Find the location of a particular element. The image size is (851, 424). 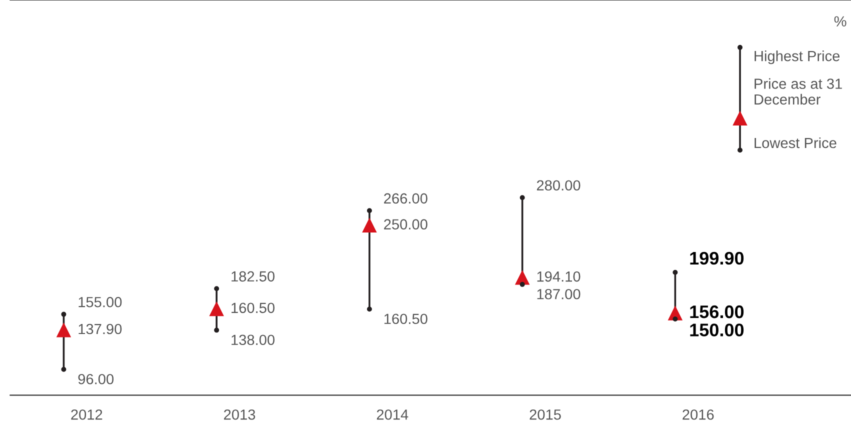

data-label: 156.00 is located at coordinates (717, 311).